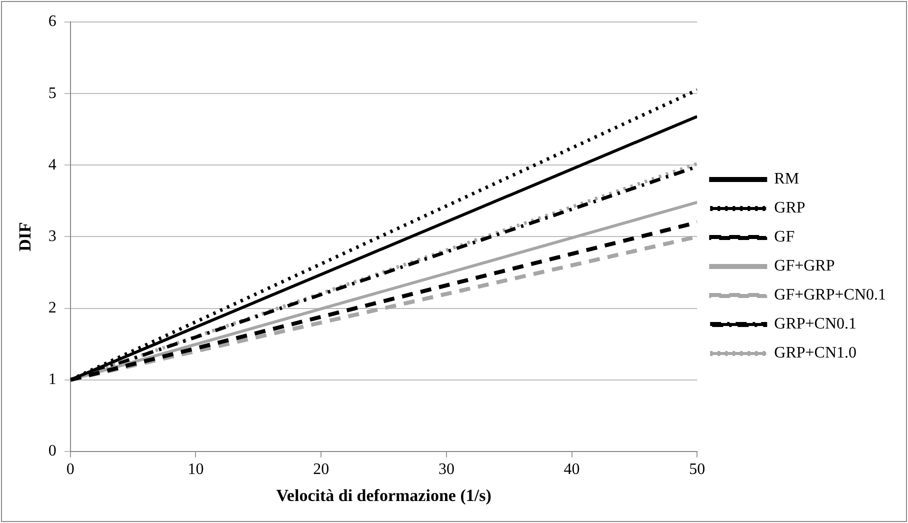  What do you see at coordinates (804, 266) in the screenshot?
I see `legend-label: GF+GRP` at bounding box center [804, 266].